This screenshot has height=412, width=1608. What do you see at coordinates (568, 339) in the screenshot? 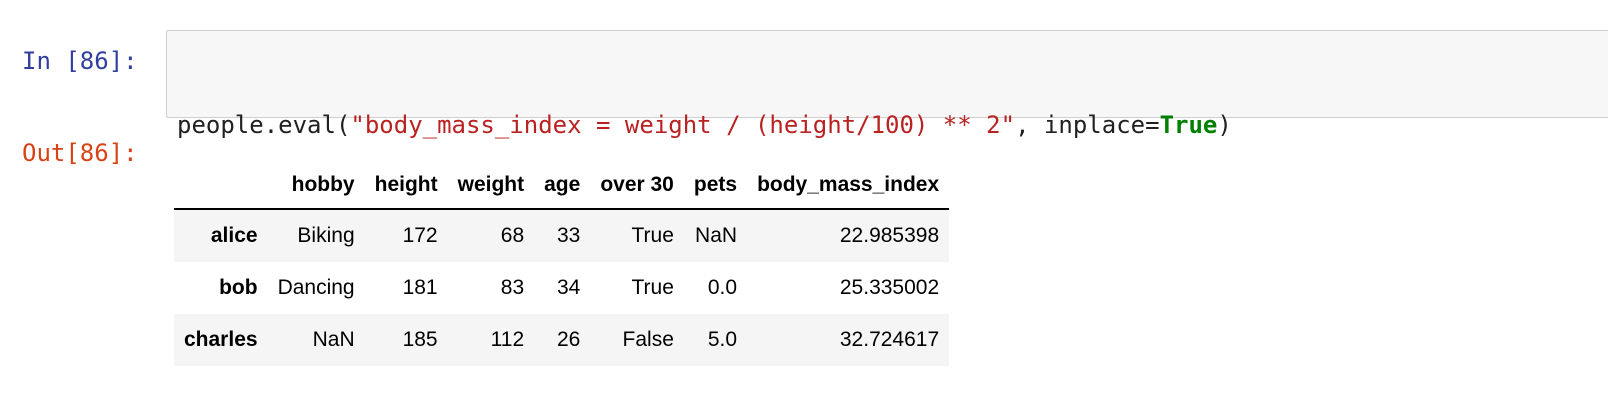
I see `table-cell: 26` at bounding box center [568, 339].